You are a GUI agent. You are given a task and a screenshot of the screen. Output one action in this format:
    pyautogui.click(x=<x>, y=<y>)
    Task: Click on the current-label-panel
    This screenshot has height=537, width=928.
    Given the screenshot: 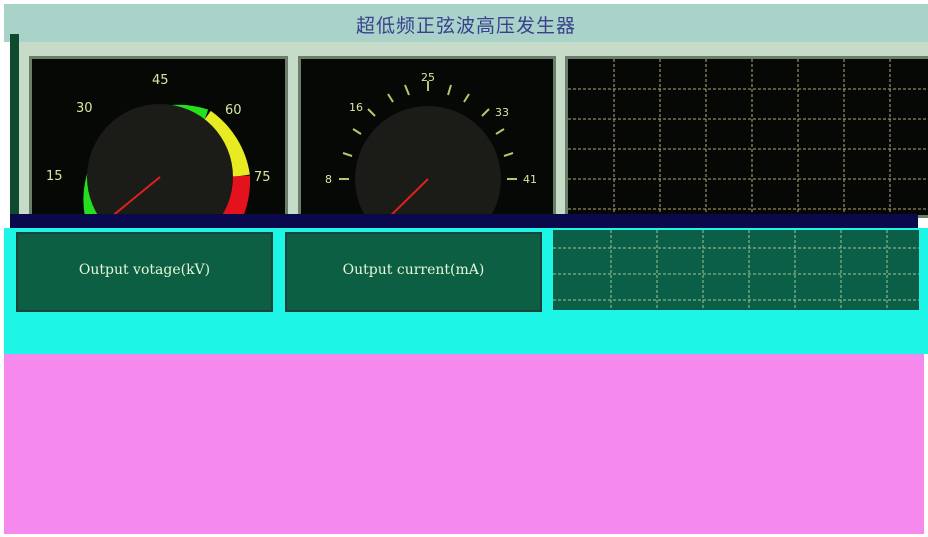 What is the action you would take?
    pyautogui.click(x=413, y=272)
    